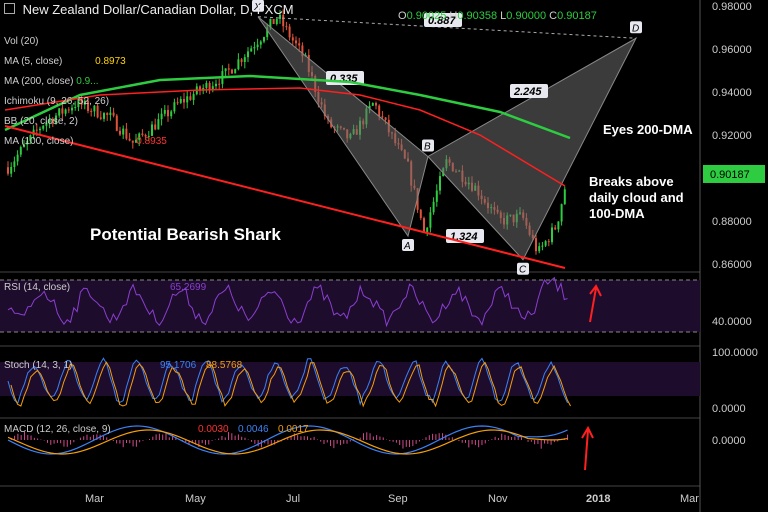  What do you see at coordinates (37, 287) in the screenshot?
I see `rsi-label: RSI (14, close)` at bounding box center [37, 287].